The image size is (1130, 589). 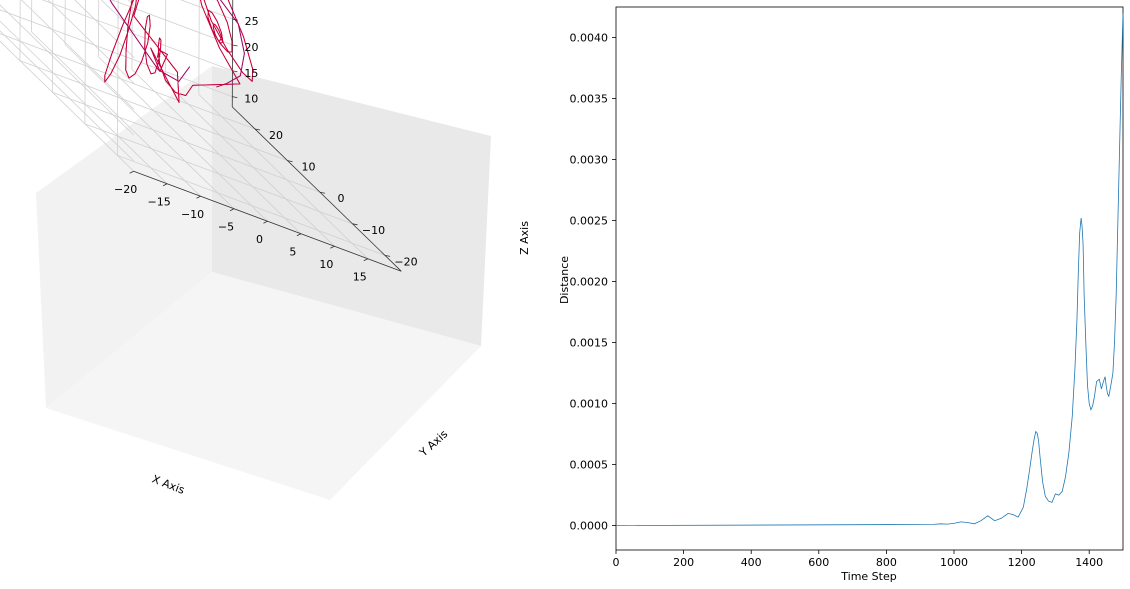 I want to click on y-tick-label-2d: 0.0040, so click(x=589, y=38).